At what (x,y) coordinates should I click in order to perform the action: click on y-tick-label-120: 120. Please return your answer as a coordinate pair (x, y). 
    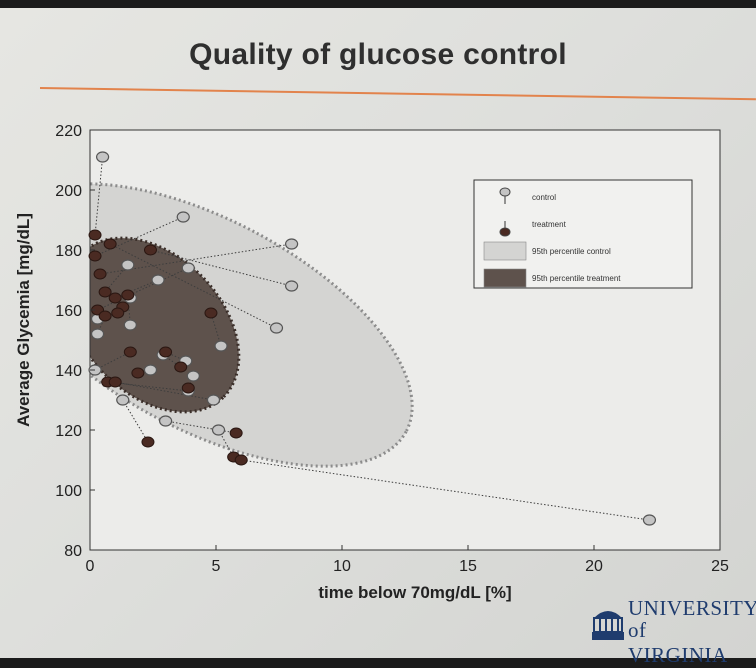
    Looking at the image, I should click on (68, 431).